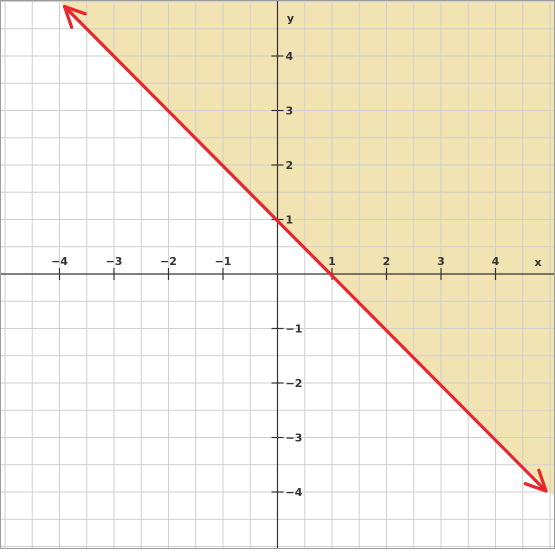 Image resolution: width=555 pixels, height=554 pixels. Describe the element at coordinates (223, 261) in the screenshot. I see `x-tick-label: −1` at that location.